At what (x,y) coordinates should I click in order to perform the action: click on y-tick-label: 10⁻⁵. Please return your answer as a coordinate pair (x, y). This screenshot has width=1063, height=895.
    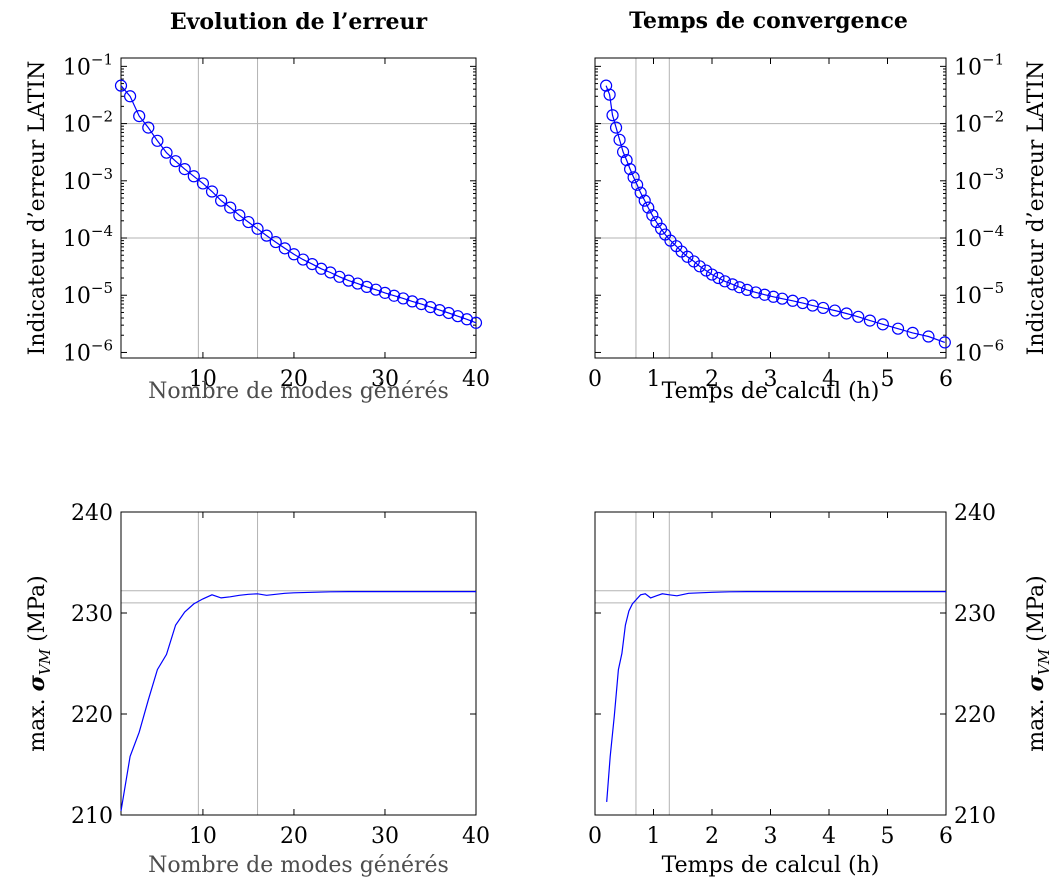
    Looking at the image, I should click on (88, 294).